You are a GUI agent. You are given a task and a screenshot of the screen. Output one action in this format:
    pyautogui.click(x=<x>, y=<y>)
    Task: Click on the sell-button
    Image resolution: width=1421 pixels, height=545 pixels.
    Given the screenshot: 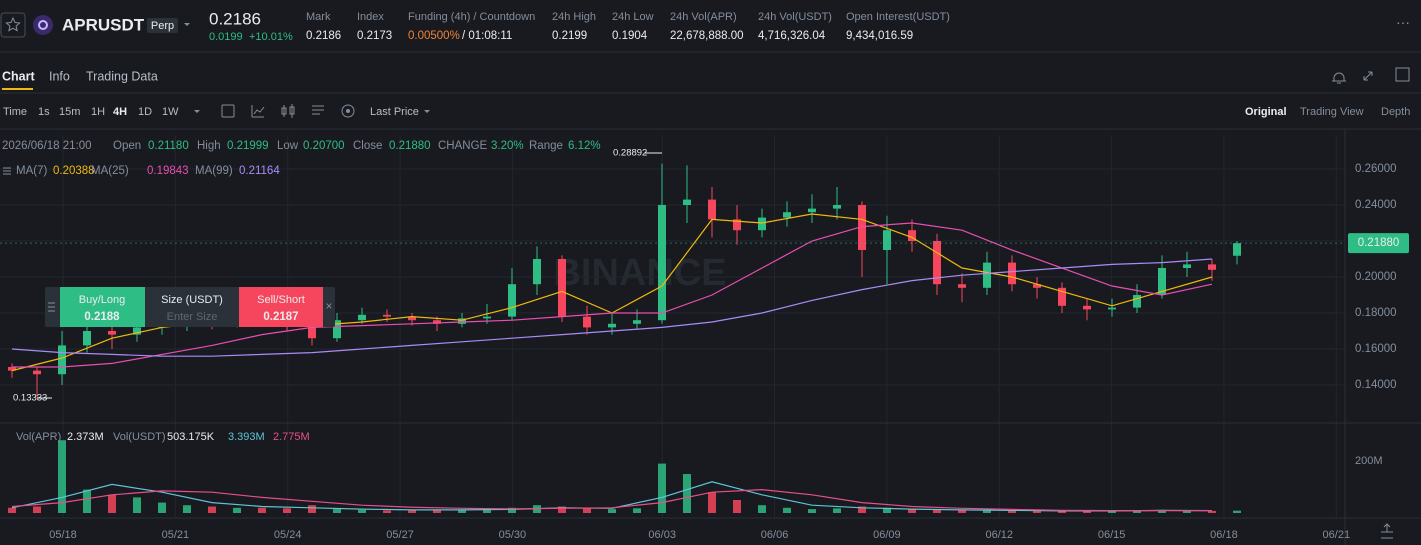 What is the action you would take?
    pyautogui.click(x=281, y=307)
    